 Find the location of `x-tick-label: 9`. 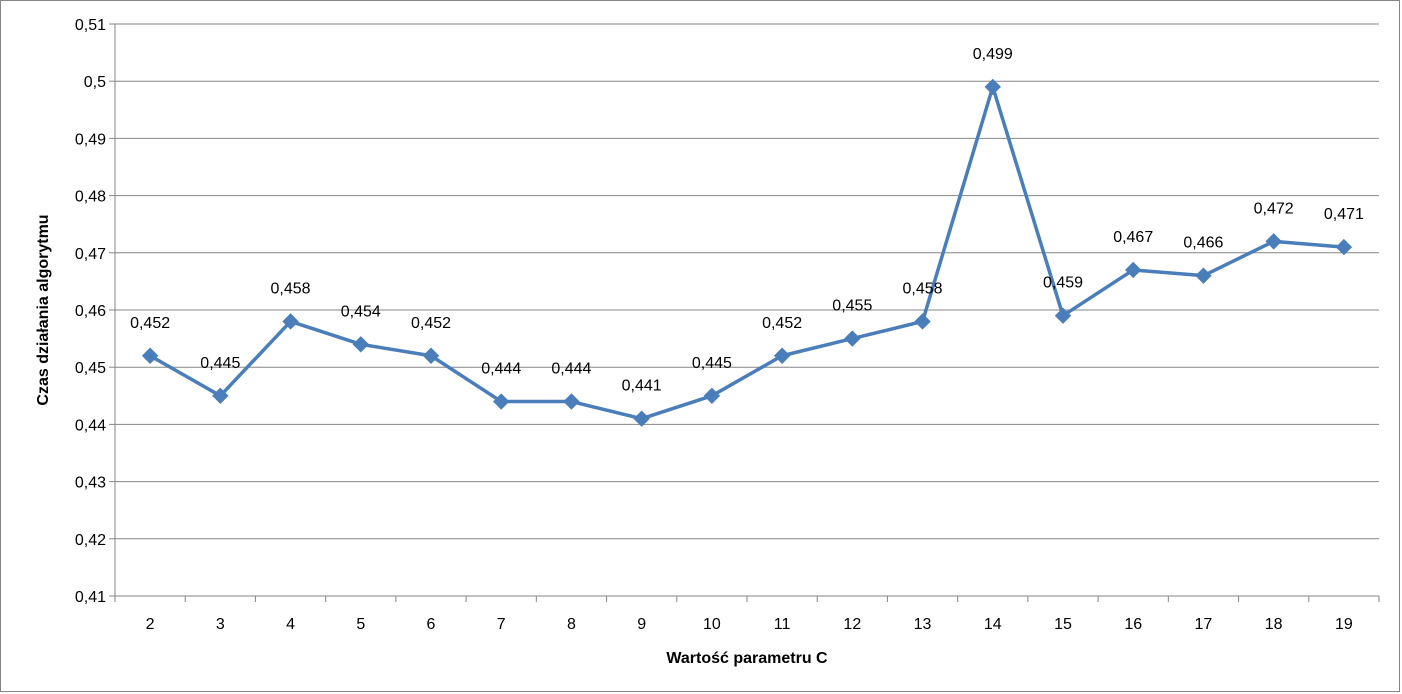

x-tick-label: 9 is located at coordinates (641, 624).